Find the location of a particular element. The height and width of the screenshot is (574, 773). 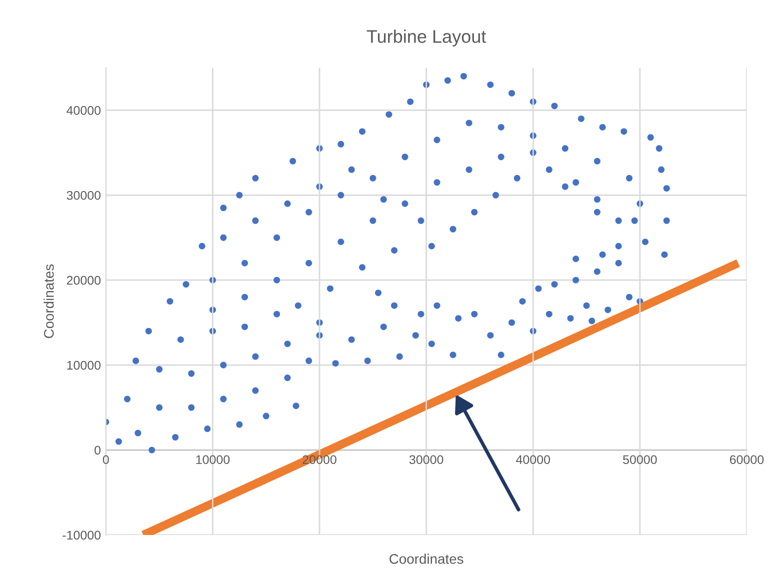

x-tick-label: 0 is located at coordinates (105, 459).